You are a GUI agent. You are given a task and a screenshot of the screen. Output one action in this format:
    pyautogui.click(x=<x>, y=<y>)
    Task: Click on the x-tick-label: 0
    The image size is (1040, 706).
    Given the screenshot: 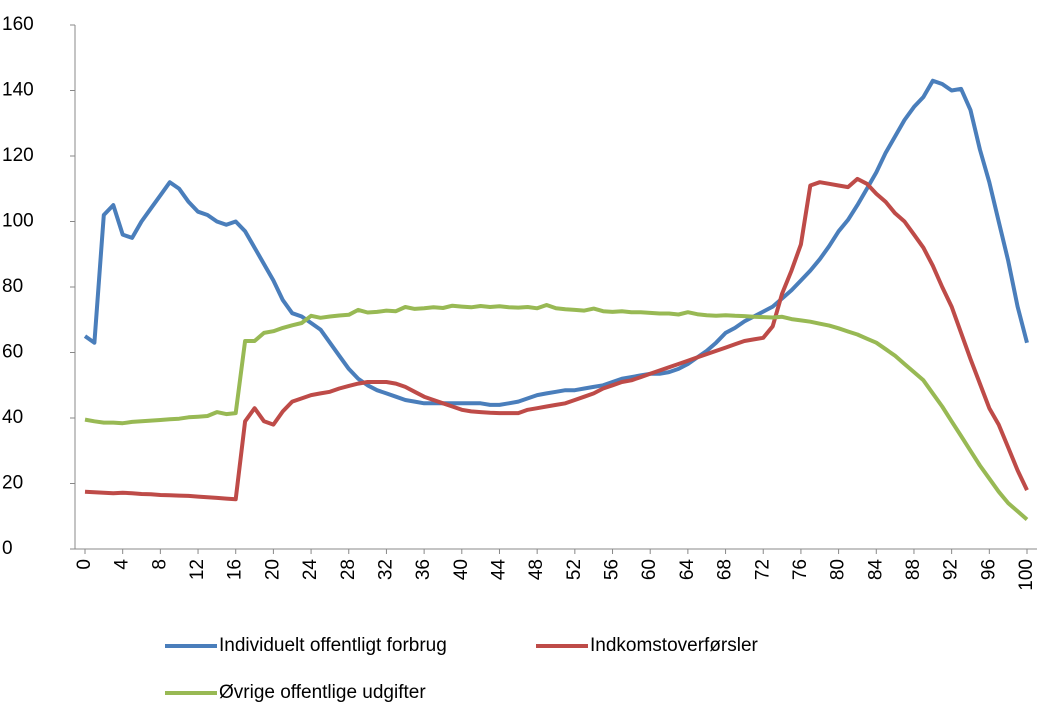 What is the action you would take?
    pyautogui.click(x=84, y=564)
    